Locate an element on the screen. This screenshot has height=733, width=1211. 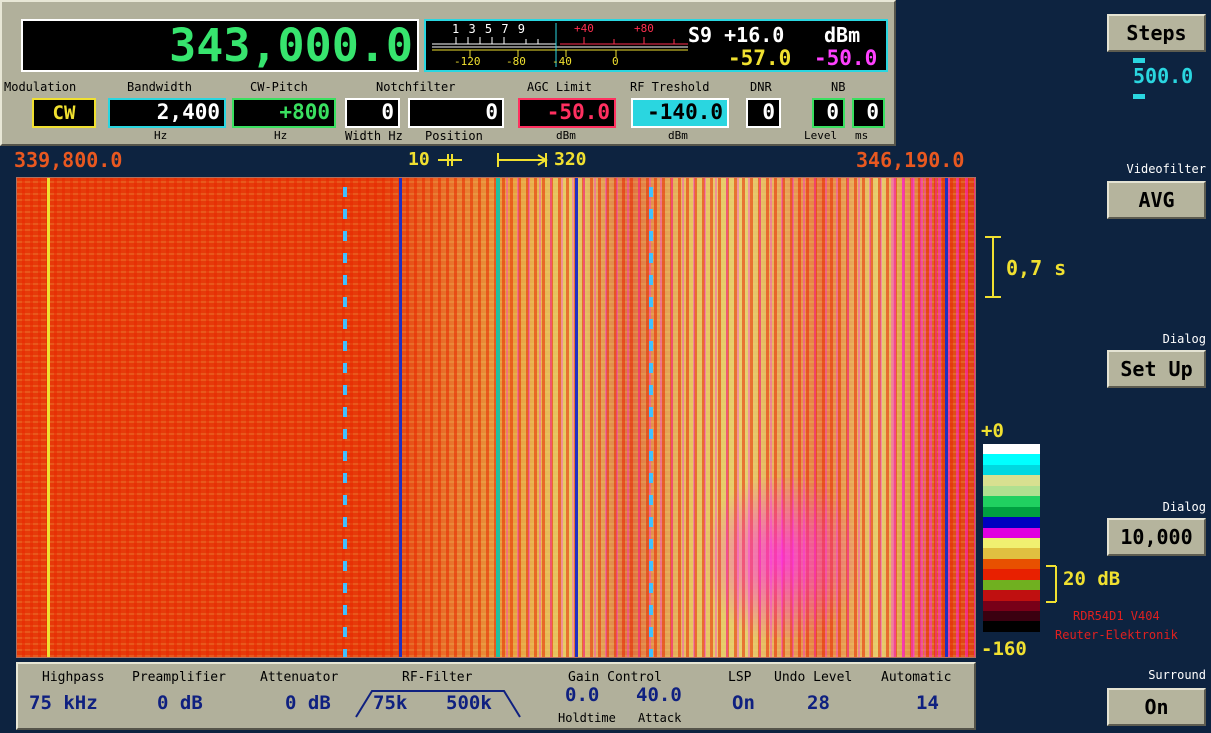
modulation-field: CW is located at coordinates (64, 113).